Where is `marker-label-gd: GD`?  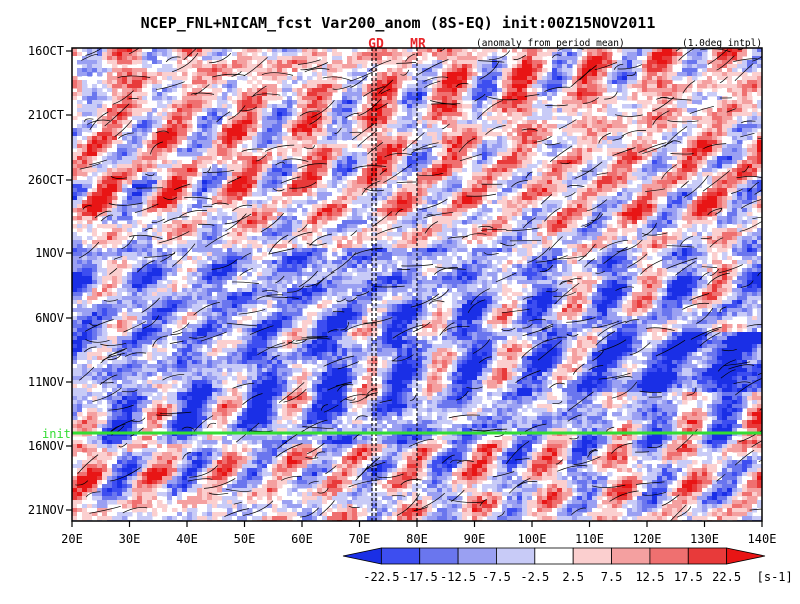
marker-label-gd: GD is located at coordinates (376, 44).